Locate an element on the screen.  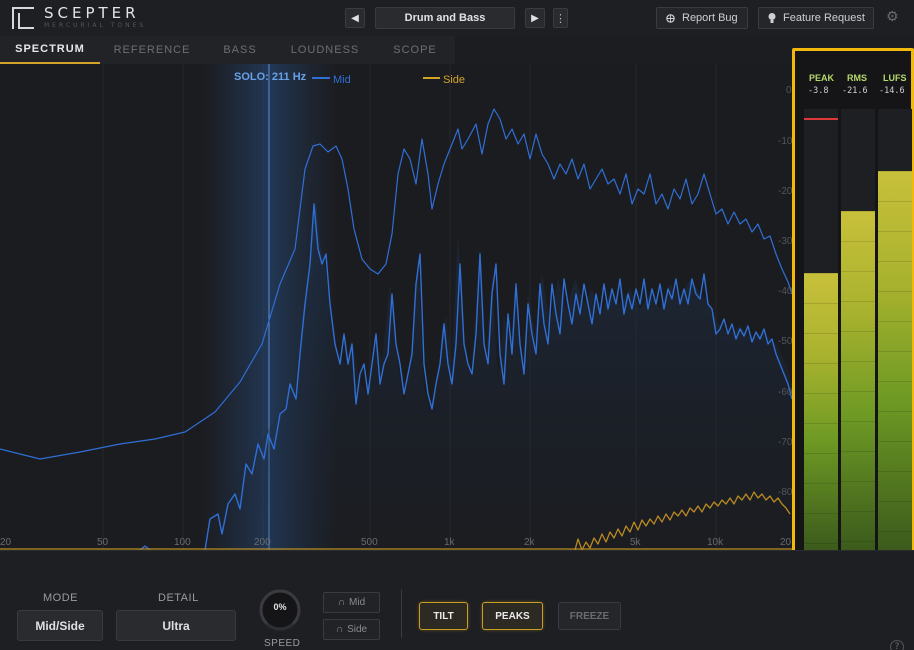
listen-mid-button: ∩ Mid is located at coordinates (351, 602).